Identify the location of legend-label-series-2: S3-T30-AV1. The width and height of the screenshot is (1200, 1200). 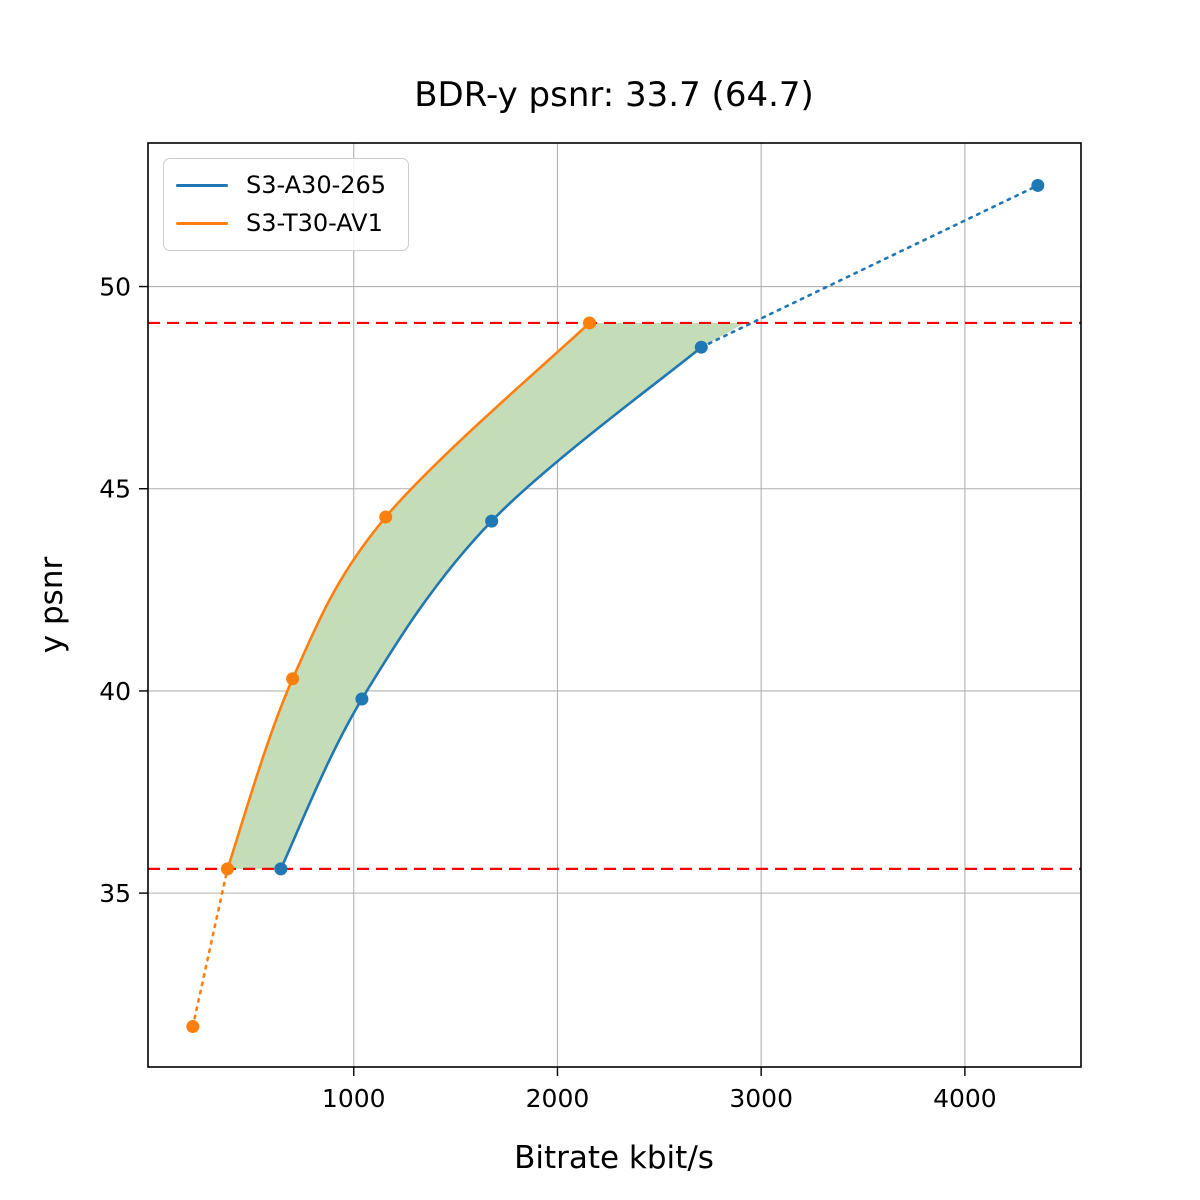
(314, 223).